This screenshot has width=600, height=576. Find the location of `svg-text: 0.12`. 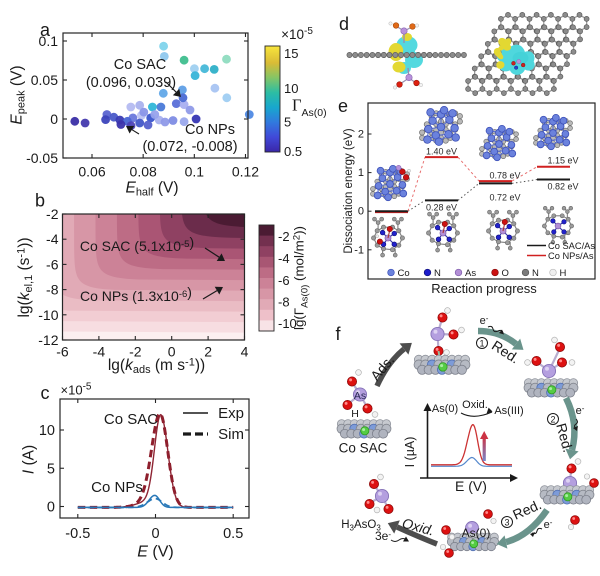

svg-text: 0.12 is located at coordinates (245, 172).